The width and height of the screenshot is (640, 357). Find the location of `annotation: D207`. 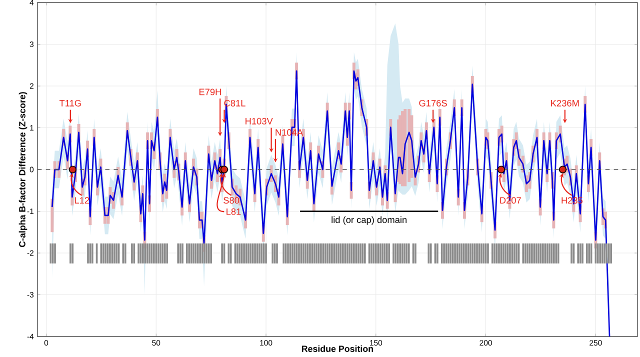

annotation: D207 is located at coordinates (510, 200).